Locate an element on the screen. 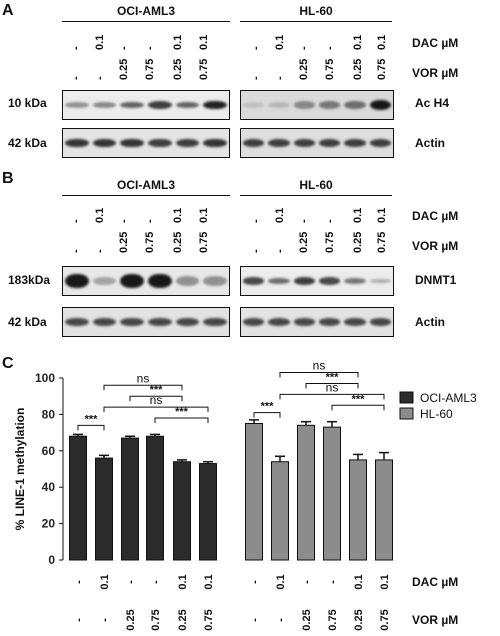 Image resolution: width=500 pixels, height=636 pixels. y-tick-label: 0 is located at coordinates (51, 560).